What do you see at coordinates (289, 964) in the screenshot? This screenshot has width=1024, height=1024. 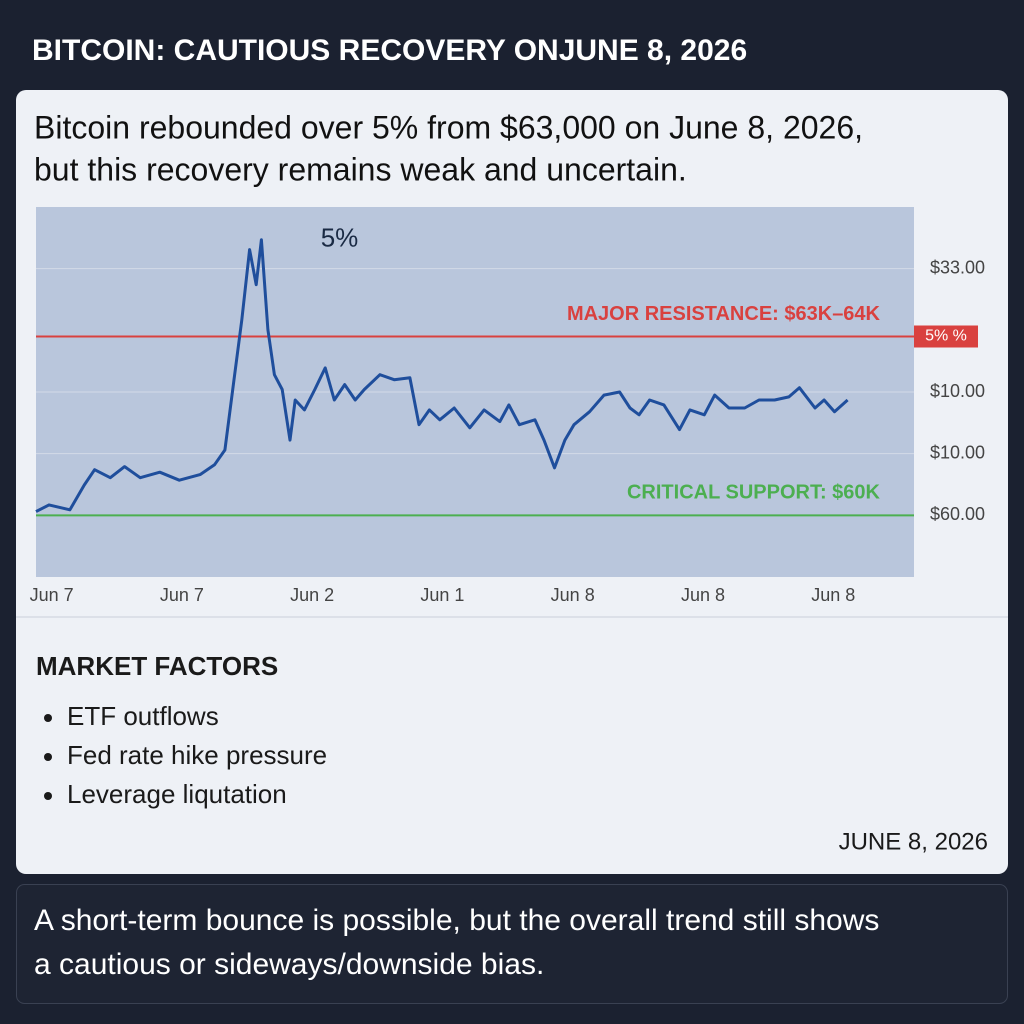 I see `footer-text: a cautious or sideways/downside bias.` at bounding box center [289, 964].